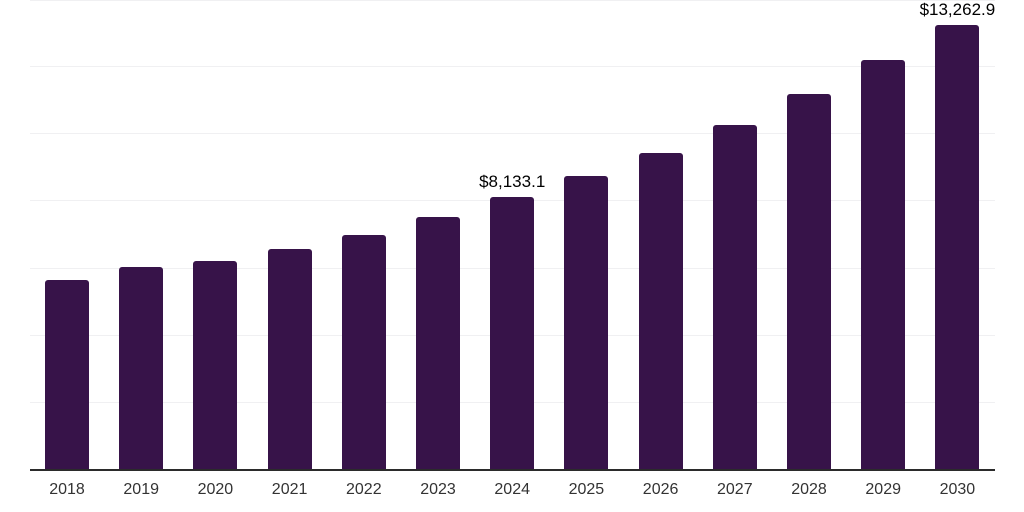 Image resolution: width=1024 pixels, height=512 pixels. I want to click on x-tick-2018: 2018, so click(67, 489).